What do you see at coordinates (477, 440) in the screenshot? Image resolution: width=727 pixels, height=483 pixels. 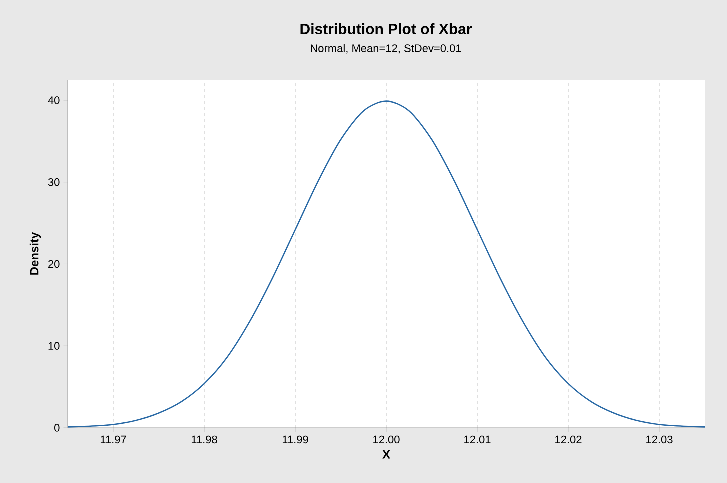 I see `x-tick-label: 12.01` at bounding box center [477, 440].